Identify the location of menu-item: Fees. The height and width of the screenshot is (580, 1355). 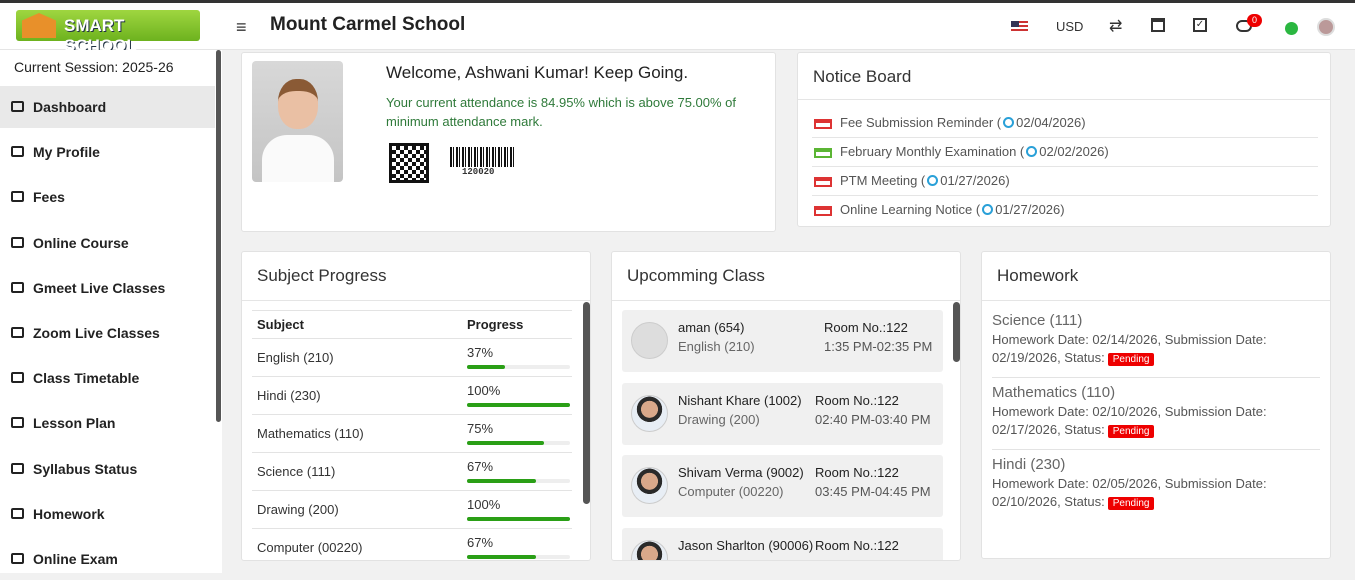
(107, 197).